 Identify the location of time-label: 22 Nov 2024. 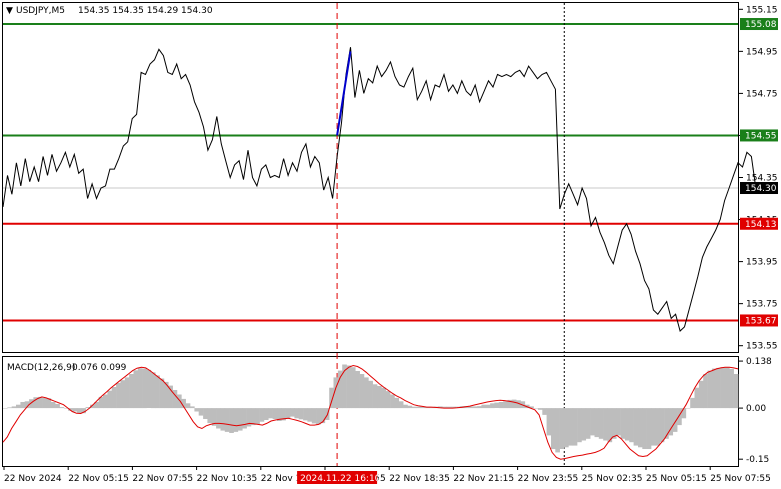
(33, 479).